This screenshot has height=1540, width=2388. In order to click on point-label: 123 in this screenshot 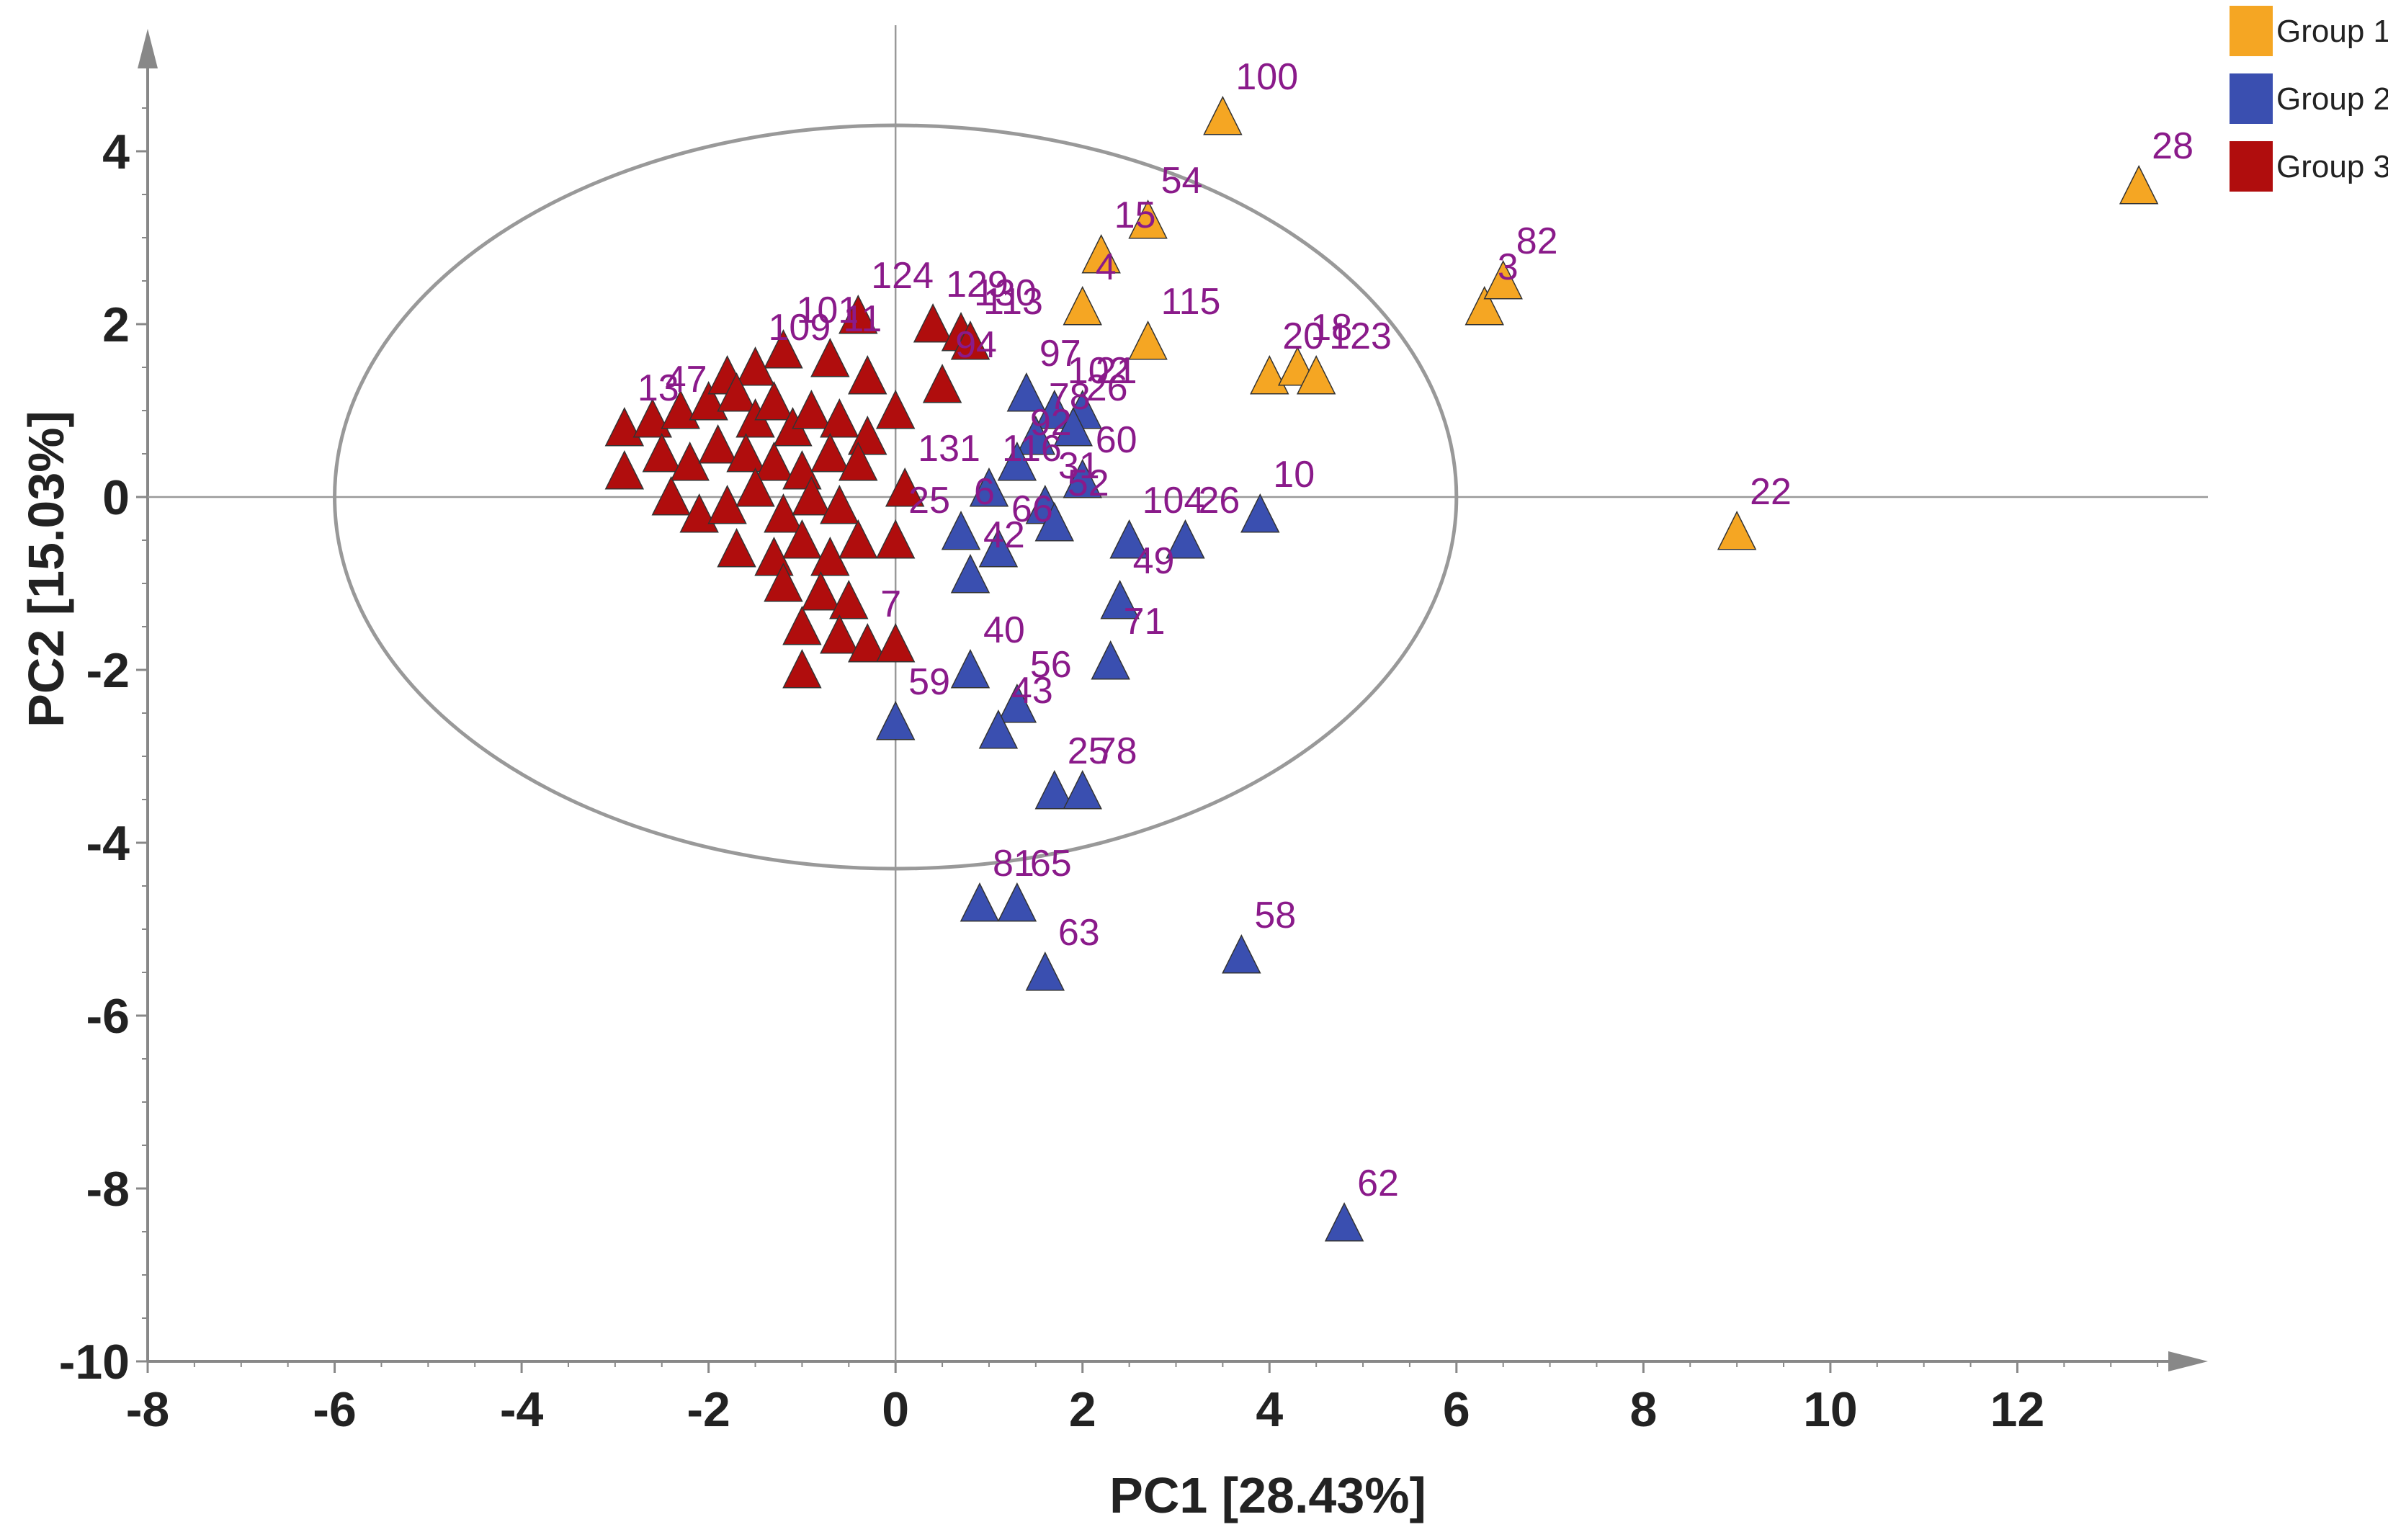, I will do `click(1360, 336)`.